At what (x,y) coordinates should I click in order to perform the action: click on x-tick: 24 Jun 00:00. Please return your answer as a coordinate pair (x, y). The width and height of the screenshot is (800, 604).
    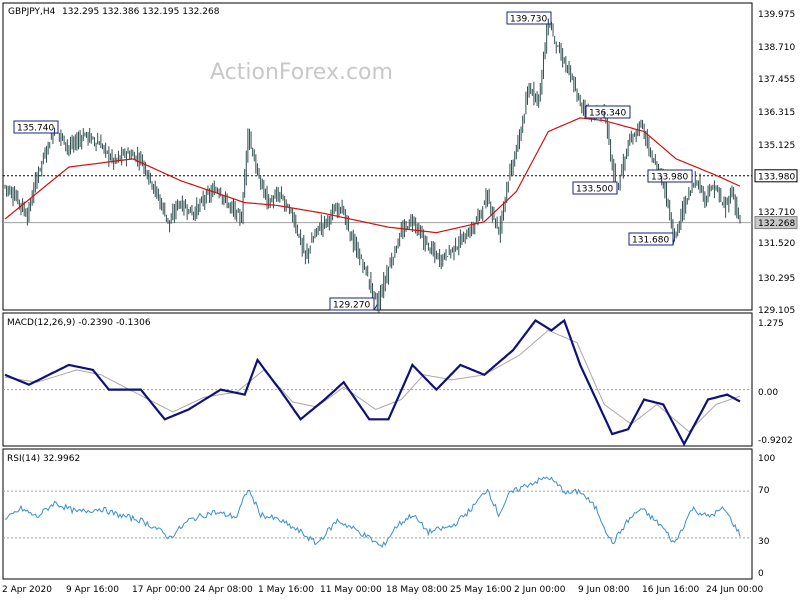
    Looking at the image, I should click on (734, 590).